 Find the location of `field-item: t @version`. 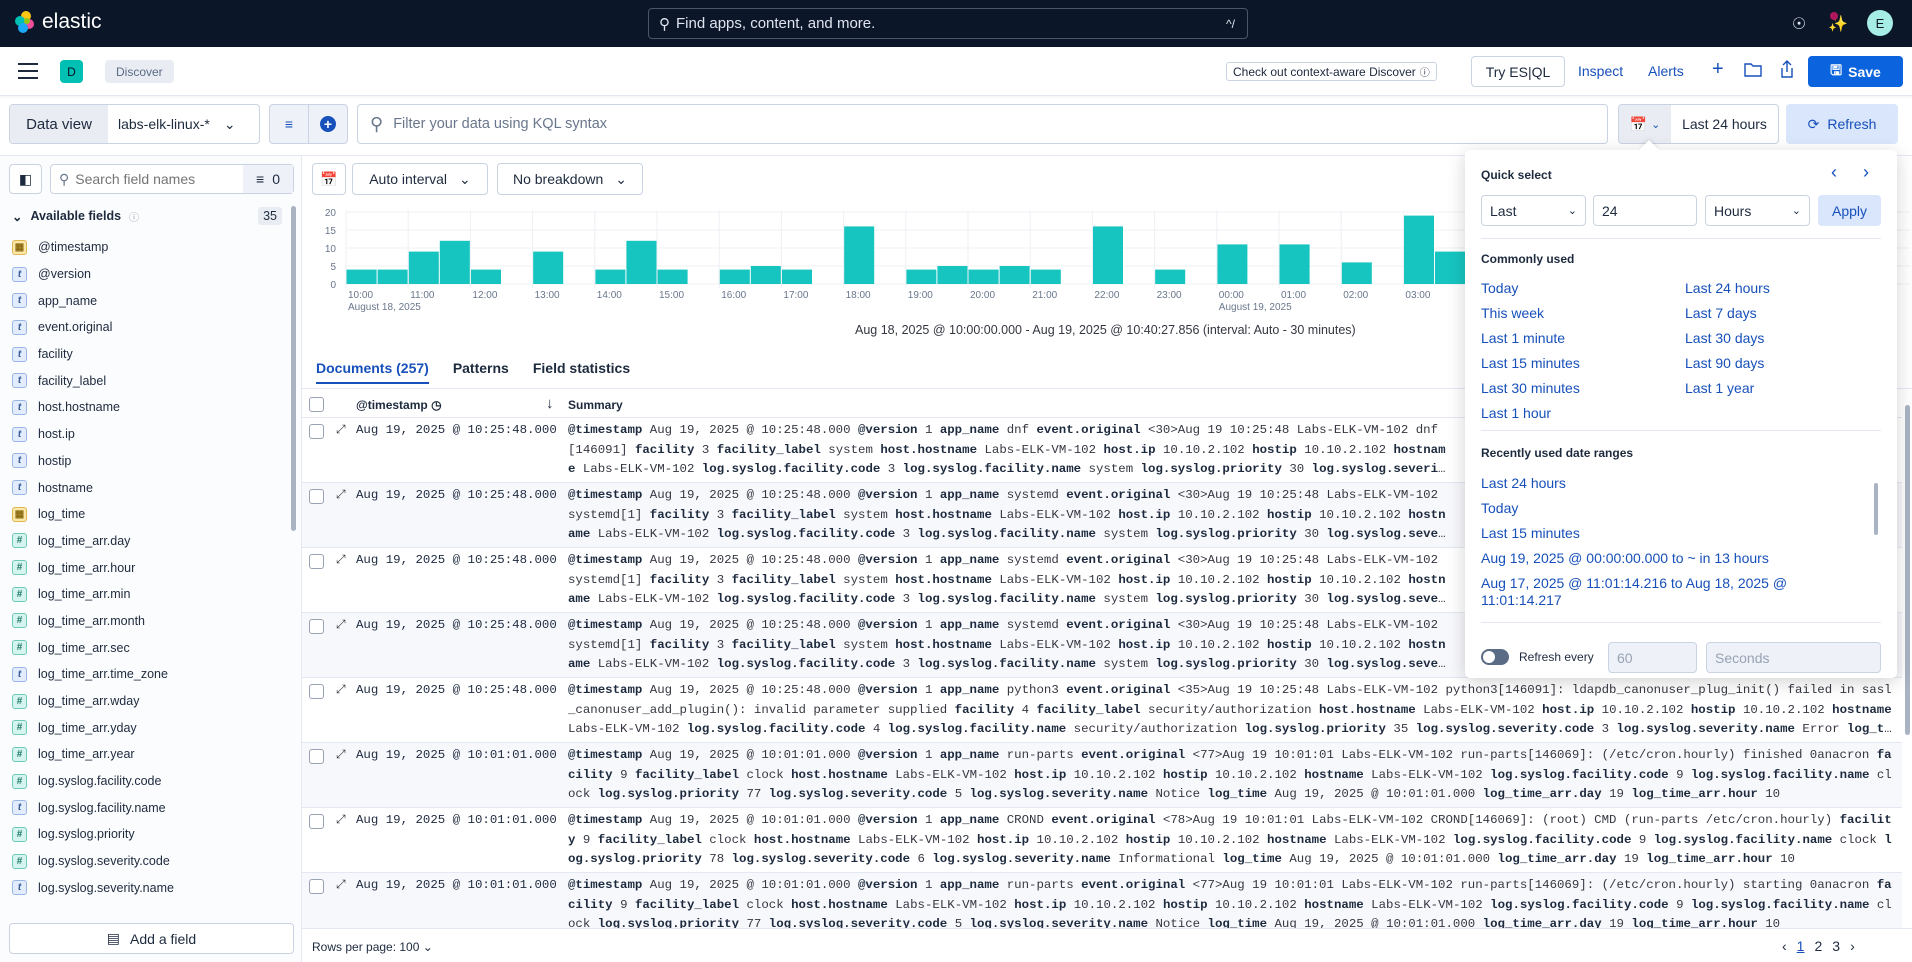

field-item: t @version is located at coordinates (149, 274).